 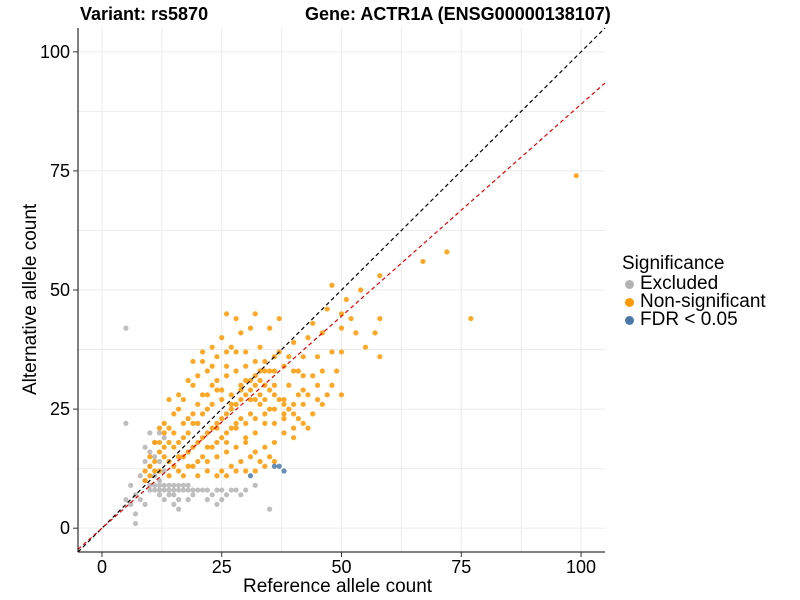 What do you see at coordinates (673, 263) in the screenshot?
I see `legend-title: Significance` at bounding box center [673, 263].